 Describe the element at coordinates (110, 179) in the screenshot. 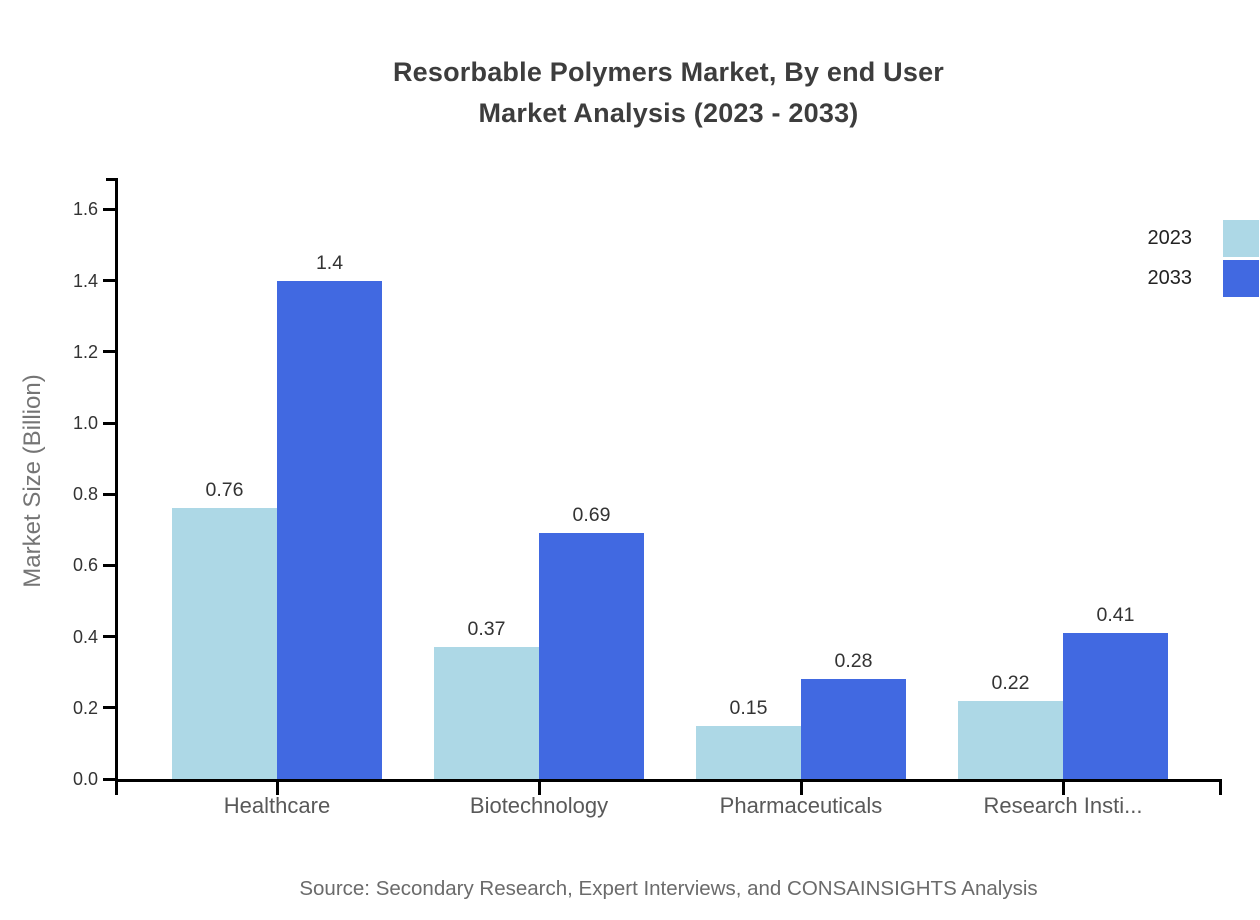

I see `y-axis-spine-cap` at that location.